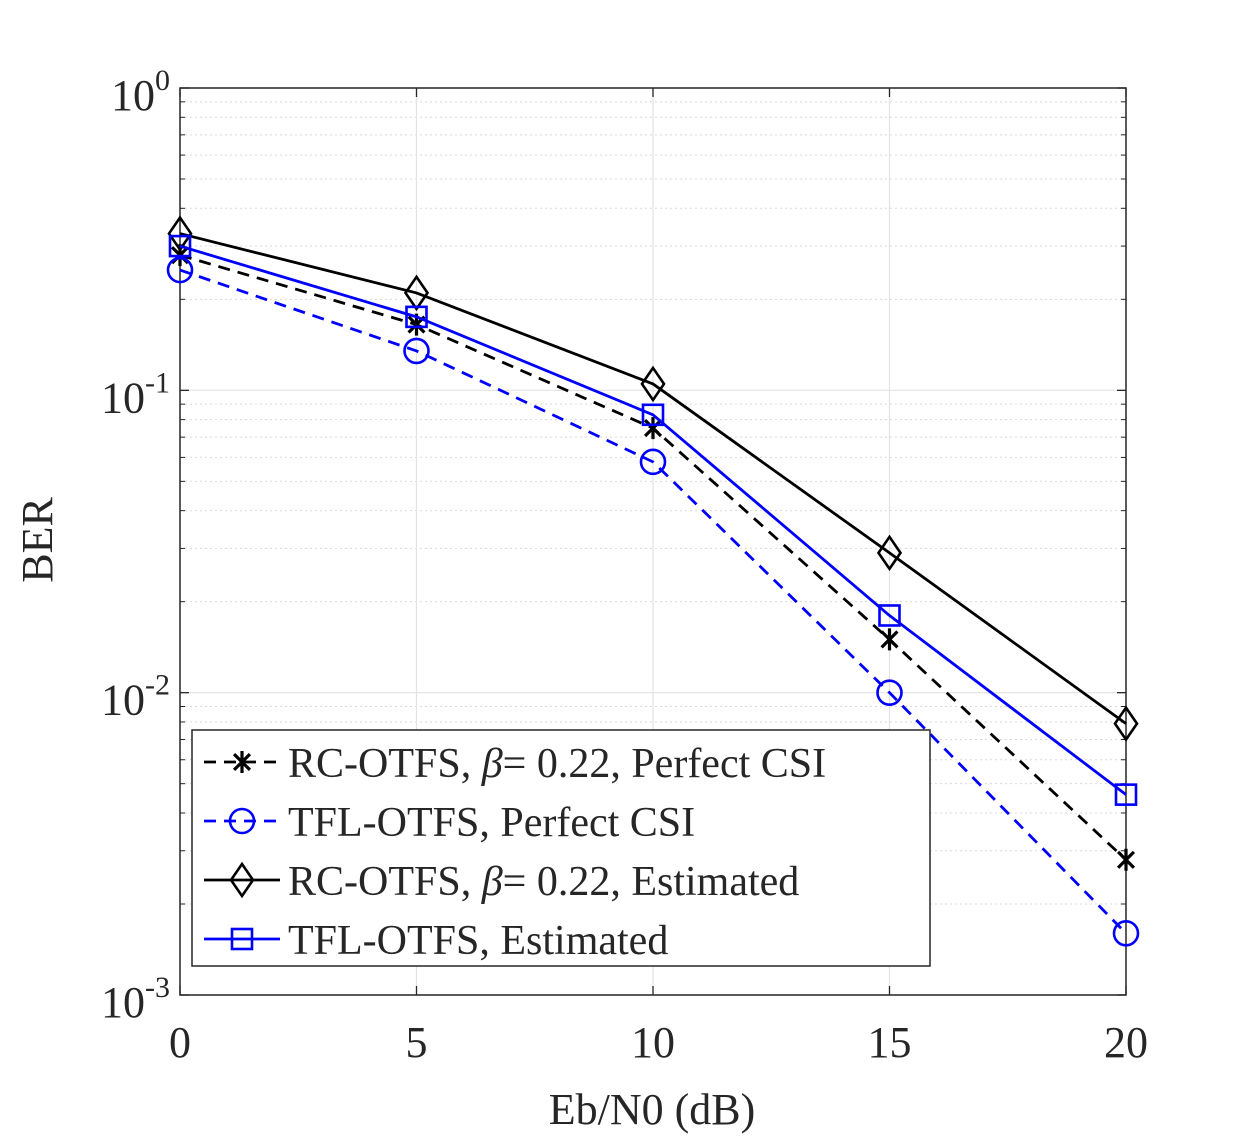 The width and height of the screenshot is (1246, 1142). I want to click on y-tick-label: 10⁻³, so click(135, 999).